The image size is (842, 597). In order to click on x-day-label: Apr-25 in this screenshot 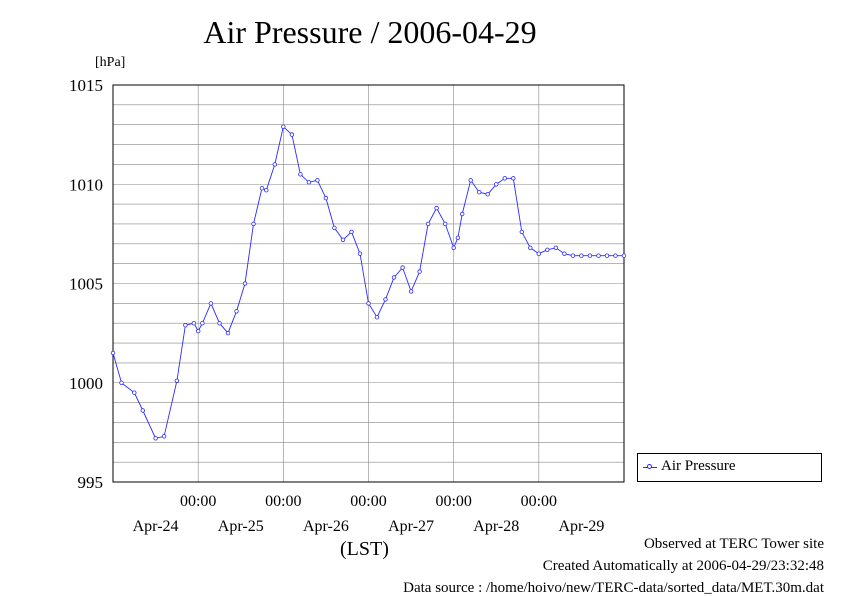, I will do `click(241, 526)`.